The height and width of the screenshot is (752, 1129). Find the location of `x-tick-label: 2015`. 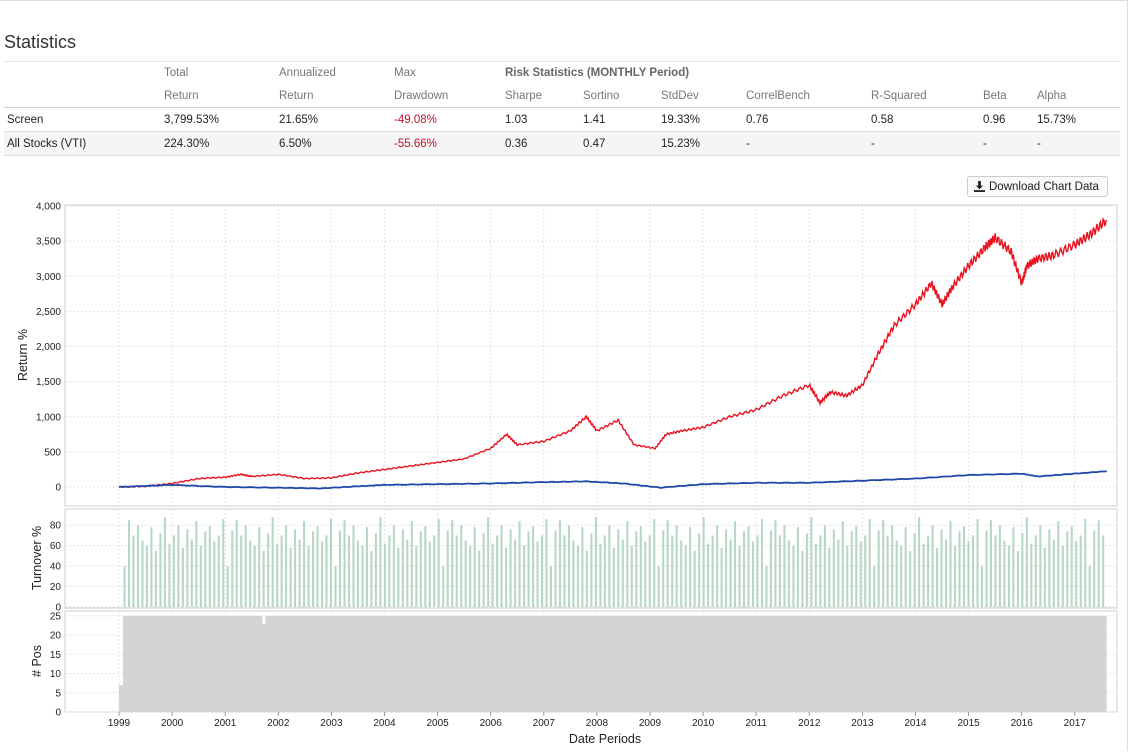

x-tick-label: 2015 is located at coordinates (968, 723).